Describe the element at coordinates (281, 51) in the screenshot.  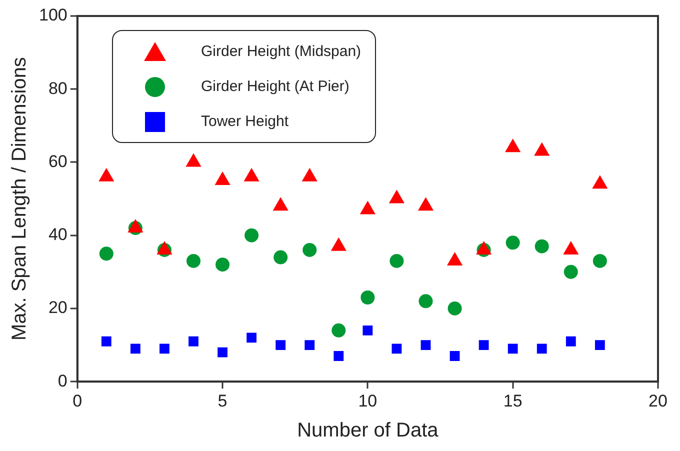
I see `legend-label: Girder Height (Midspan)` at that location.